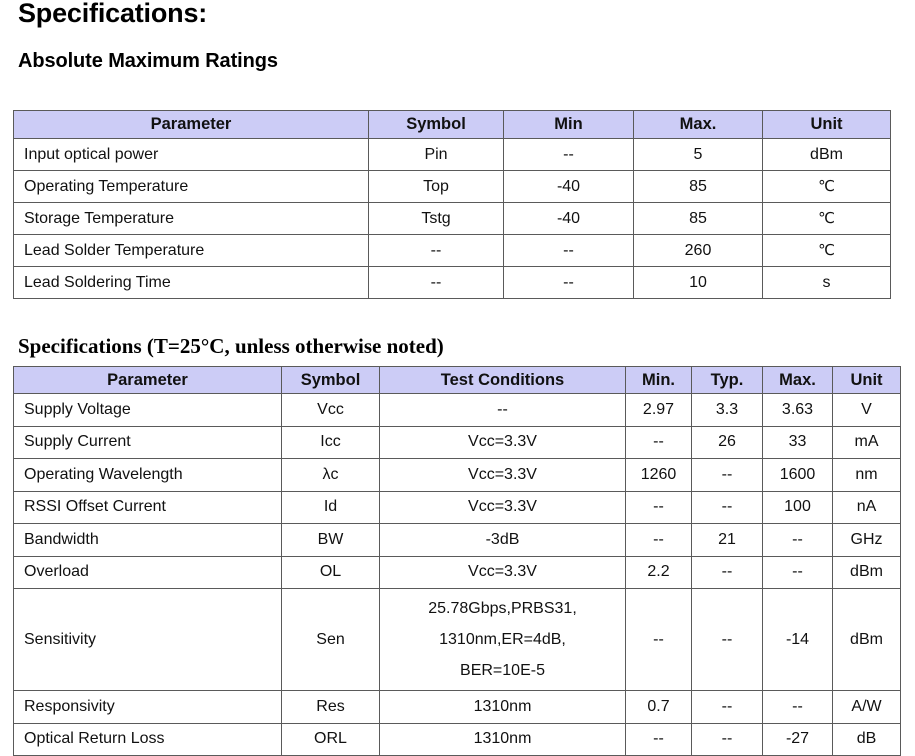 The image size is (915, 756). I want to click on section-heading-absolute-maximum-ratings: Absolute Maximum Ratings, so click(148, 61).